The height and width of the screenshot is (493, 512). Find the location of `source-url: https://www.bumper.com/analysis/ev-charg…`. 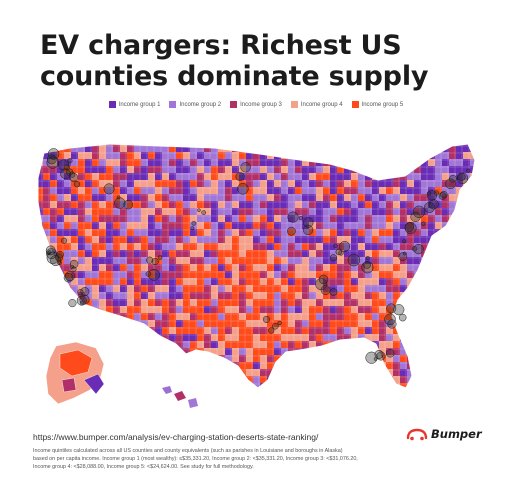

source-url: https://www.bumper.com/analysis/ev-charg… is located at coordinates (176, 437).